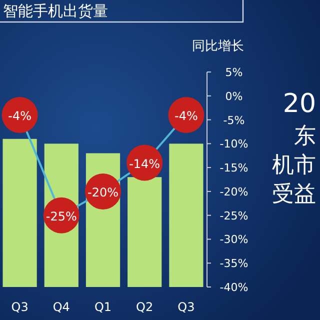 The image size is (320, 320). Describe the element at coordinates (234, 144) in the screenshot. I see `y2-tick-label: -10%` at that location.